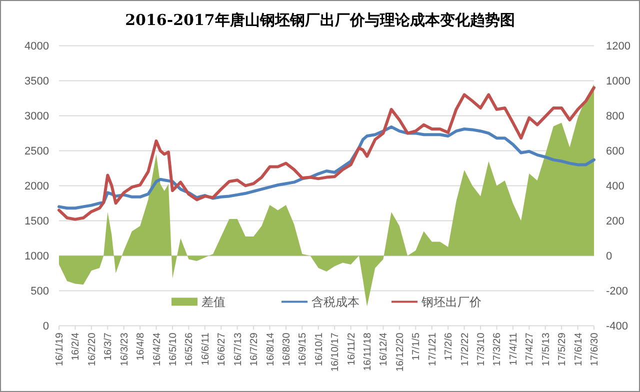  I want to click on x-tick-label: 16/5/26, so click(190, 349).